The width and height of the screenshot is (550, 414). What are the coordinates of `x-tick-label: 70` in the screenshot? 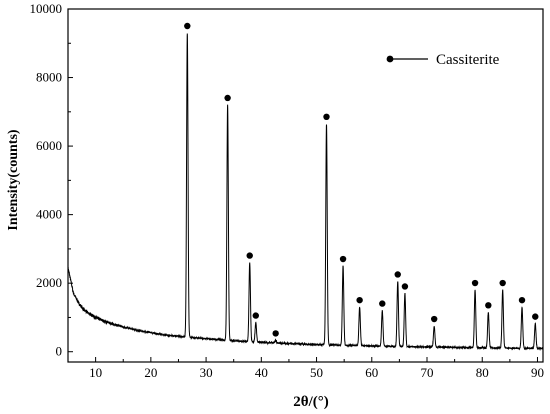 It's located at (427, 372).